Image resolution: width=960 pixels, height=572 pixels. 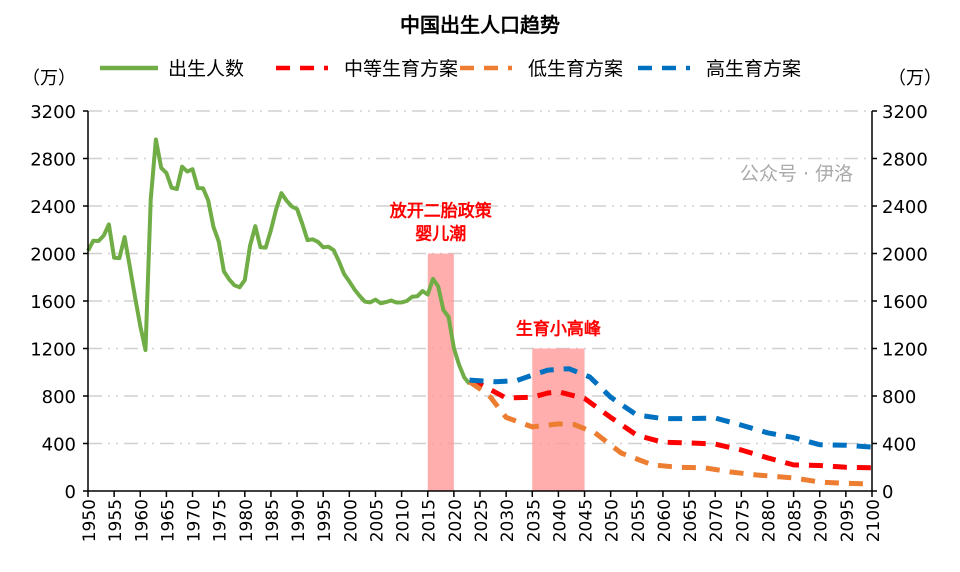 I want to click on y-tick-label-right: 2000, so click(x=905, y=255).